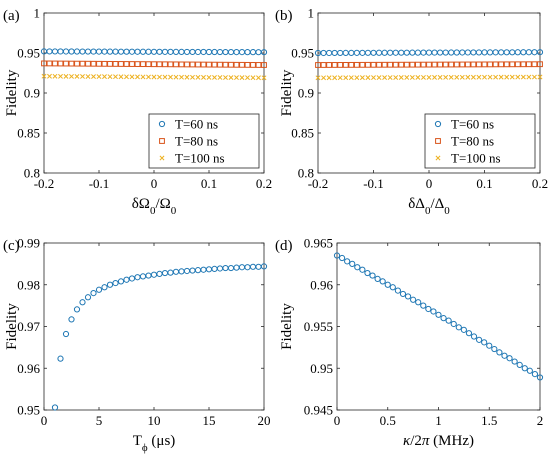 Image resolution: width=550 pixels, height=462 pixels. What do you see at coordinates (540, 183) in the screenshot?
I see `x-tick-label: 0.2` at bounding box center [540, 183].